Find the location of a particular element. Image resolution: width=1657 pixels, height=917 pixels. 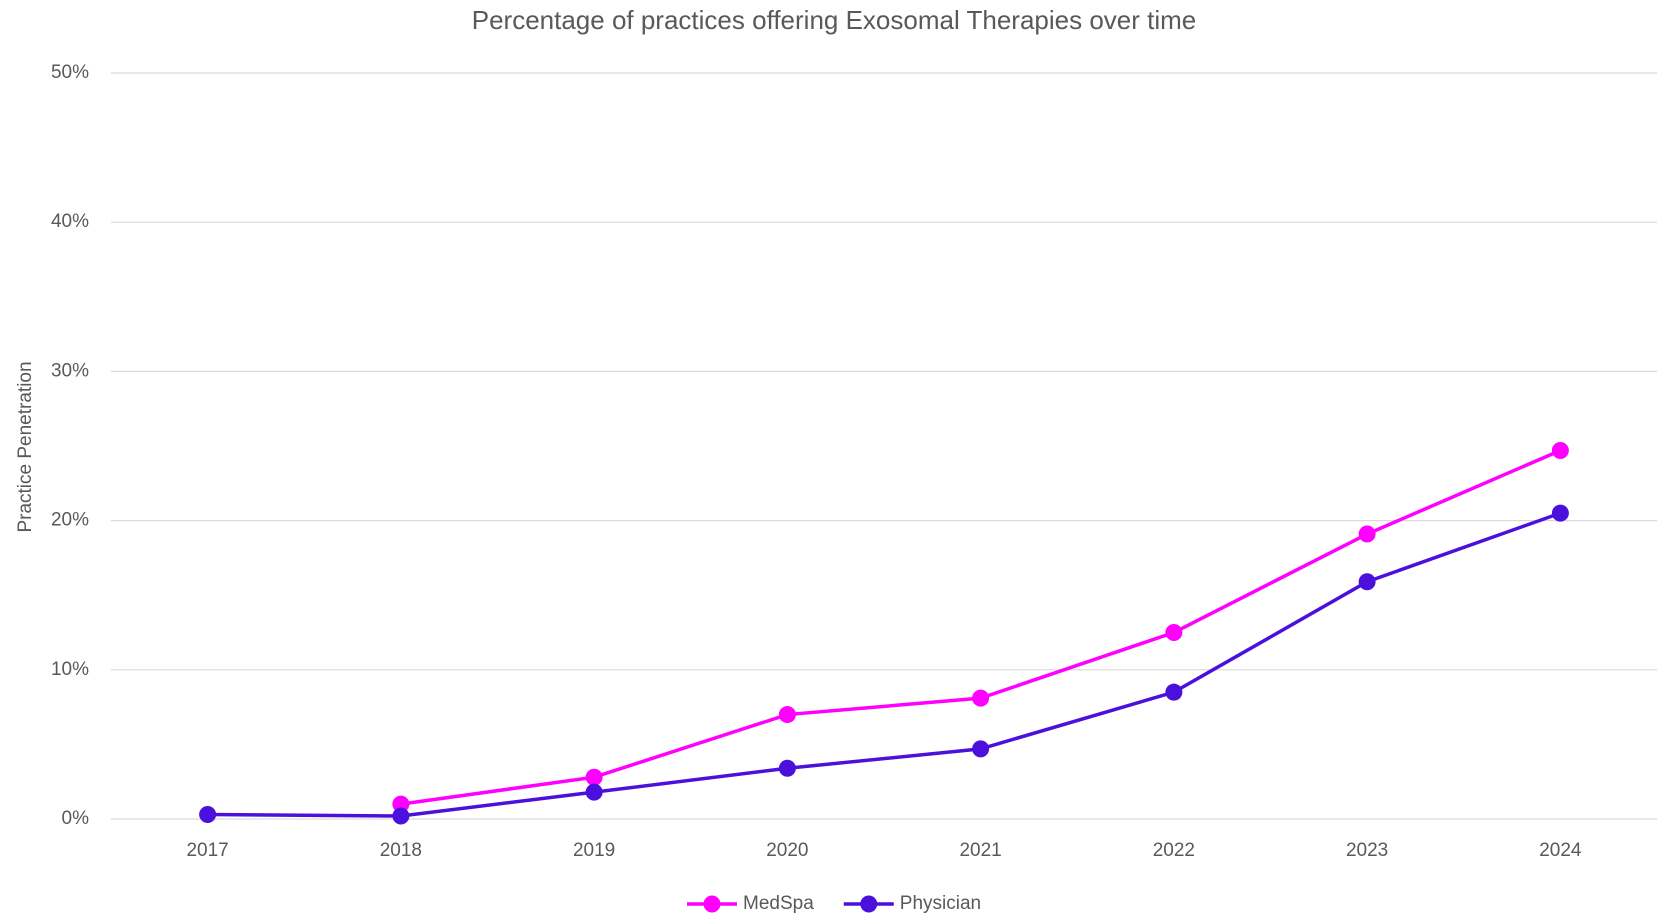

legend-label: Physician is located at coordinates (940, 903).